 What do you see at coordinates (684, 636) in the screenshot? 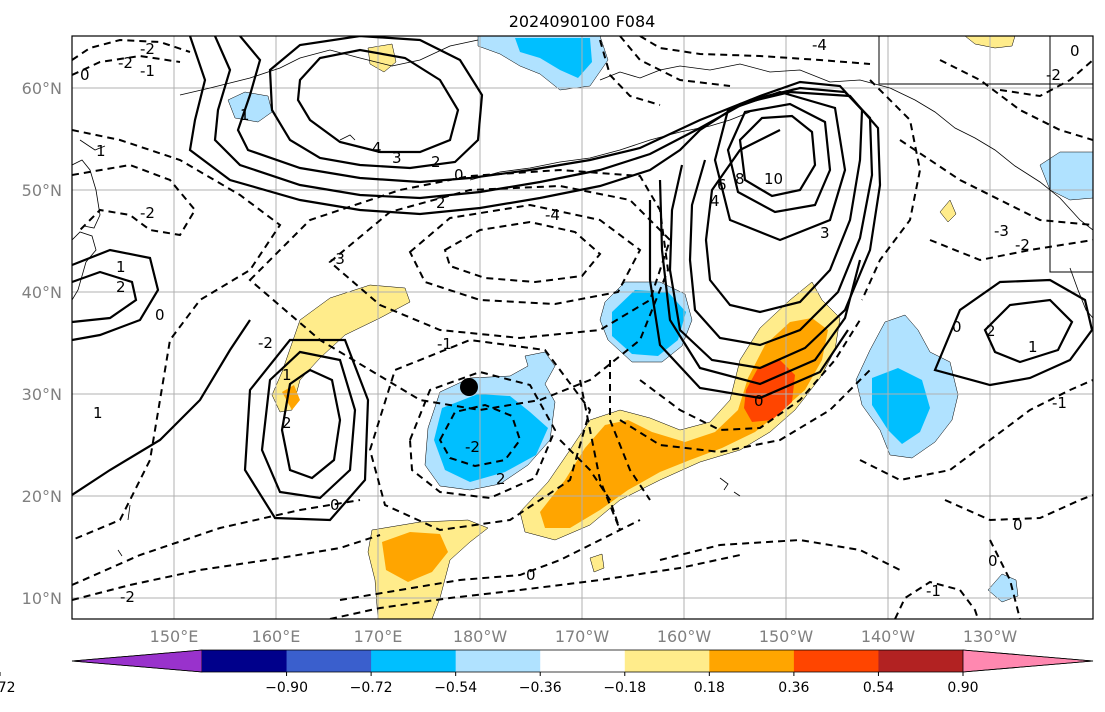
I see `lon-label: 160°W` at bounding box center [684, 636].